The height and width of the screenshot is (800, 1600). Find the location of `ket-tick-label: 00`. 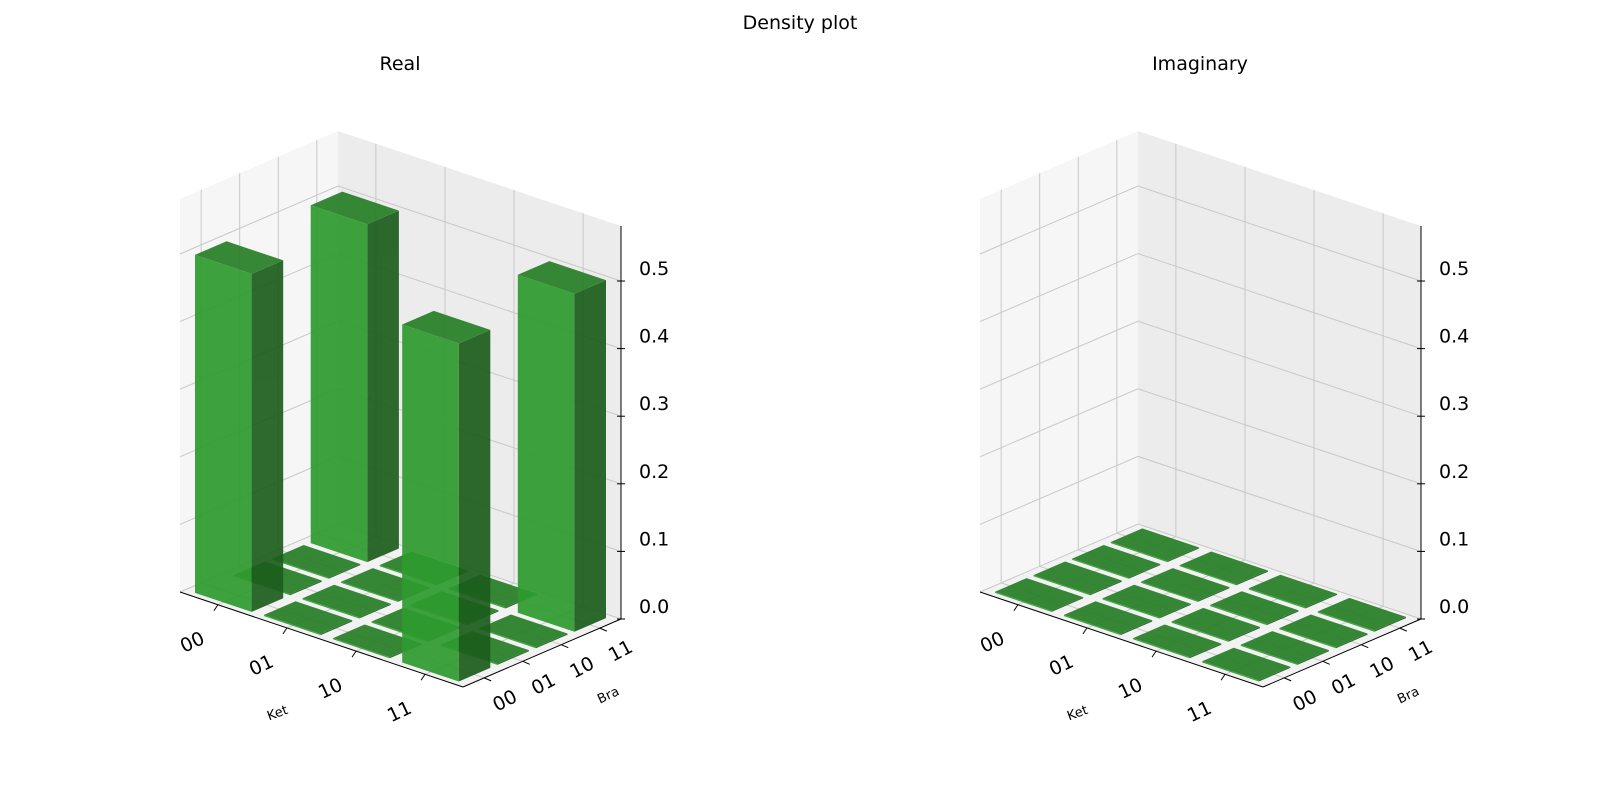

ket-tick-label: 00 is located at coordinates (992, 642).